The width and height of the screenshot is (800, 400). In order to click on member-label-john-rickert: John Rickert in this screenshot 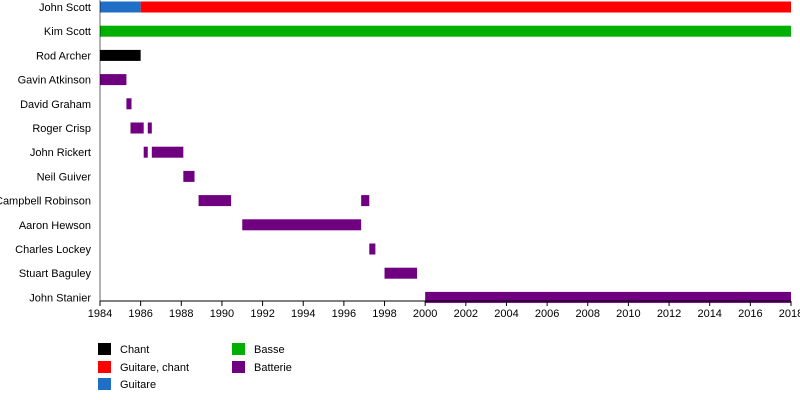, I will do `click(60, 153)`.